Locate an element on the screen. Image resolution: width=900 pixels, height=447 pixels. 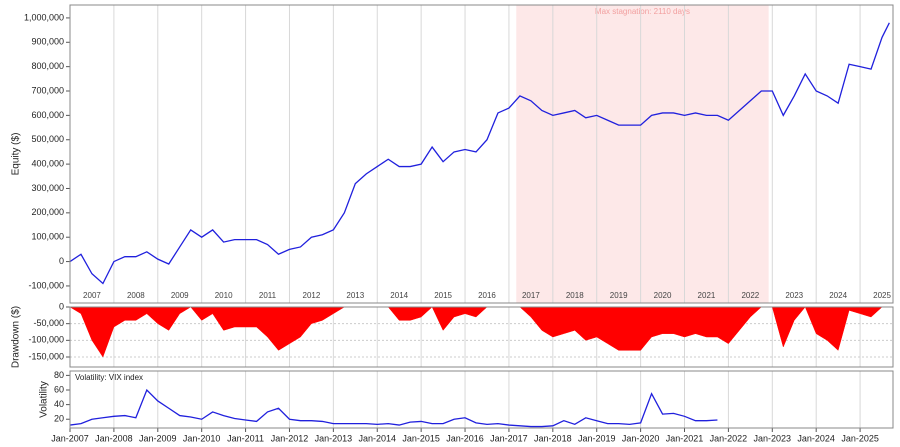
year-label: 2021 is located at coordinates (707, 295).